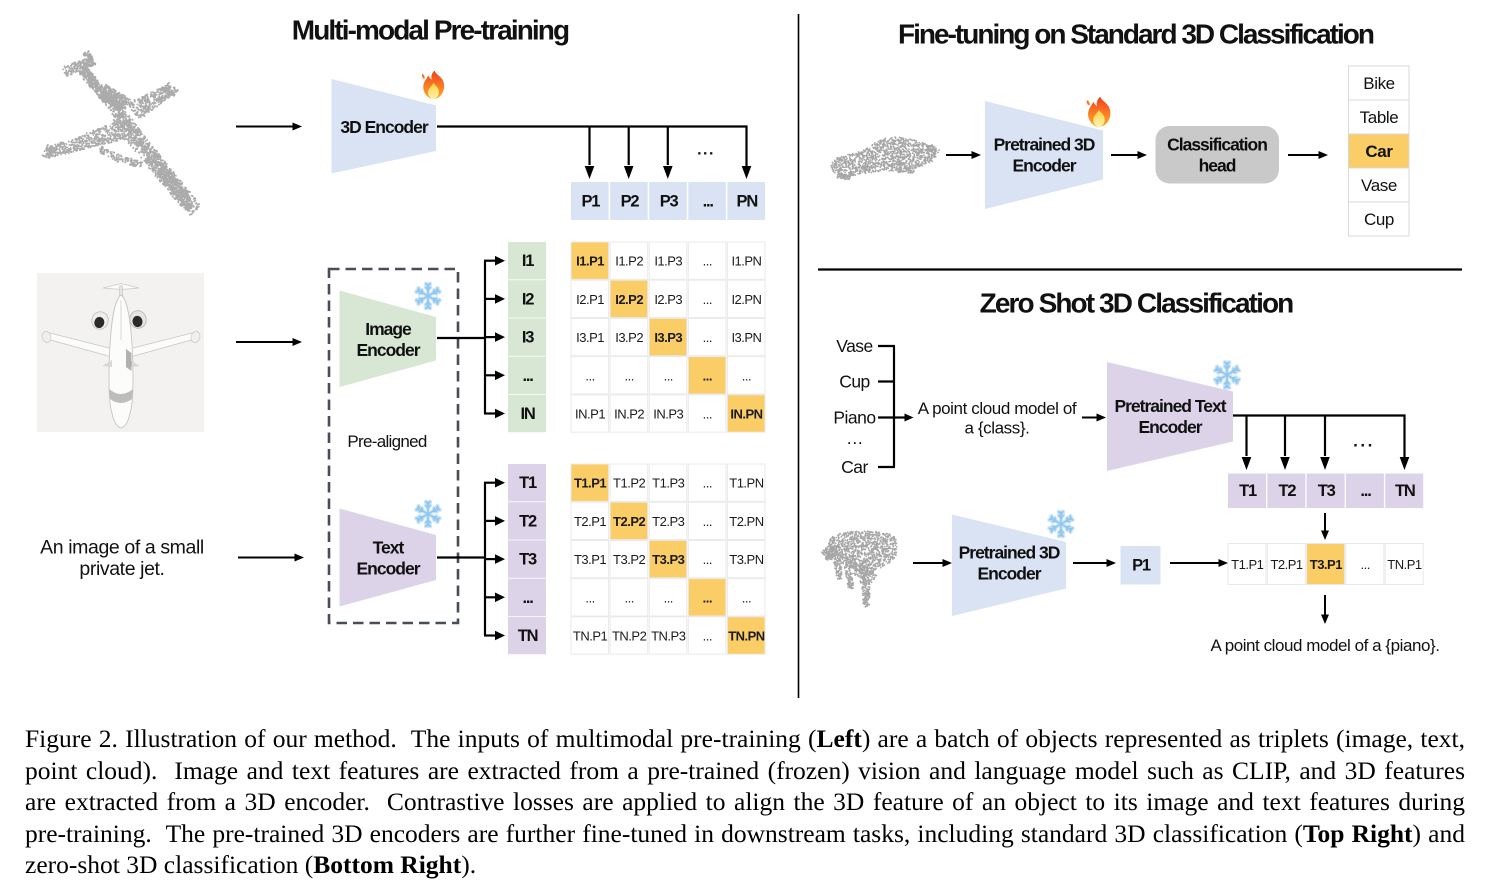 Image resolution: width=1490 pixels, height=888 pixels. What do you see at coordinates (528, 338) in the screenshot?
I see `svg-text: I3` at bounding box center [528, 338].